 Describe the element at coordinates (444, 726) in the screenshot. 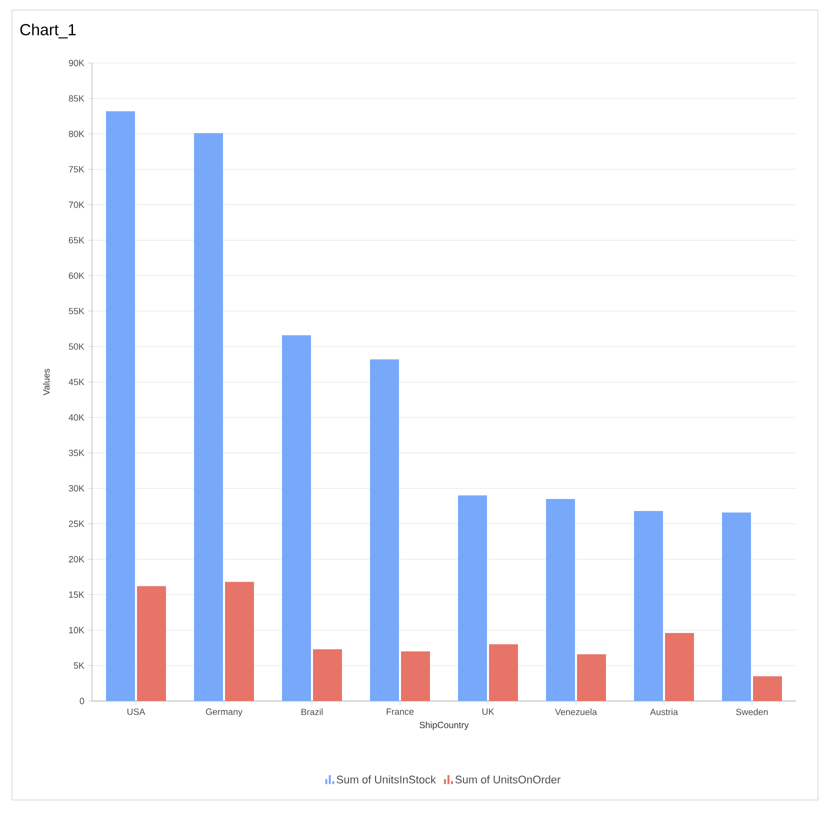

I see `x-axis-title: ShipCountry` at that location.